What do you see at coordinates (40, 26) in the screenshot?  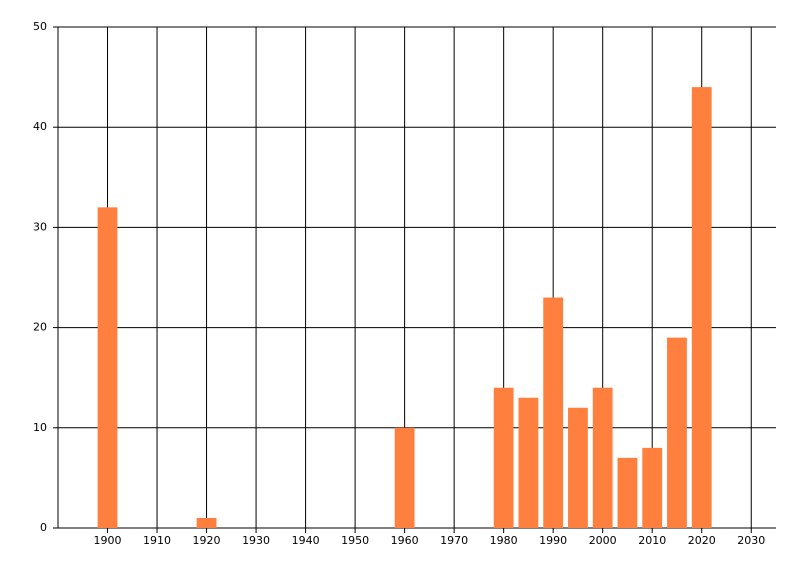 I see `y-tick-label: 50` at bounding box center [40, 26].